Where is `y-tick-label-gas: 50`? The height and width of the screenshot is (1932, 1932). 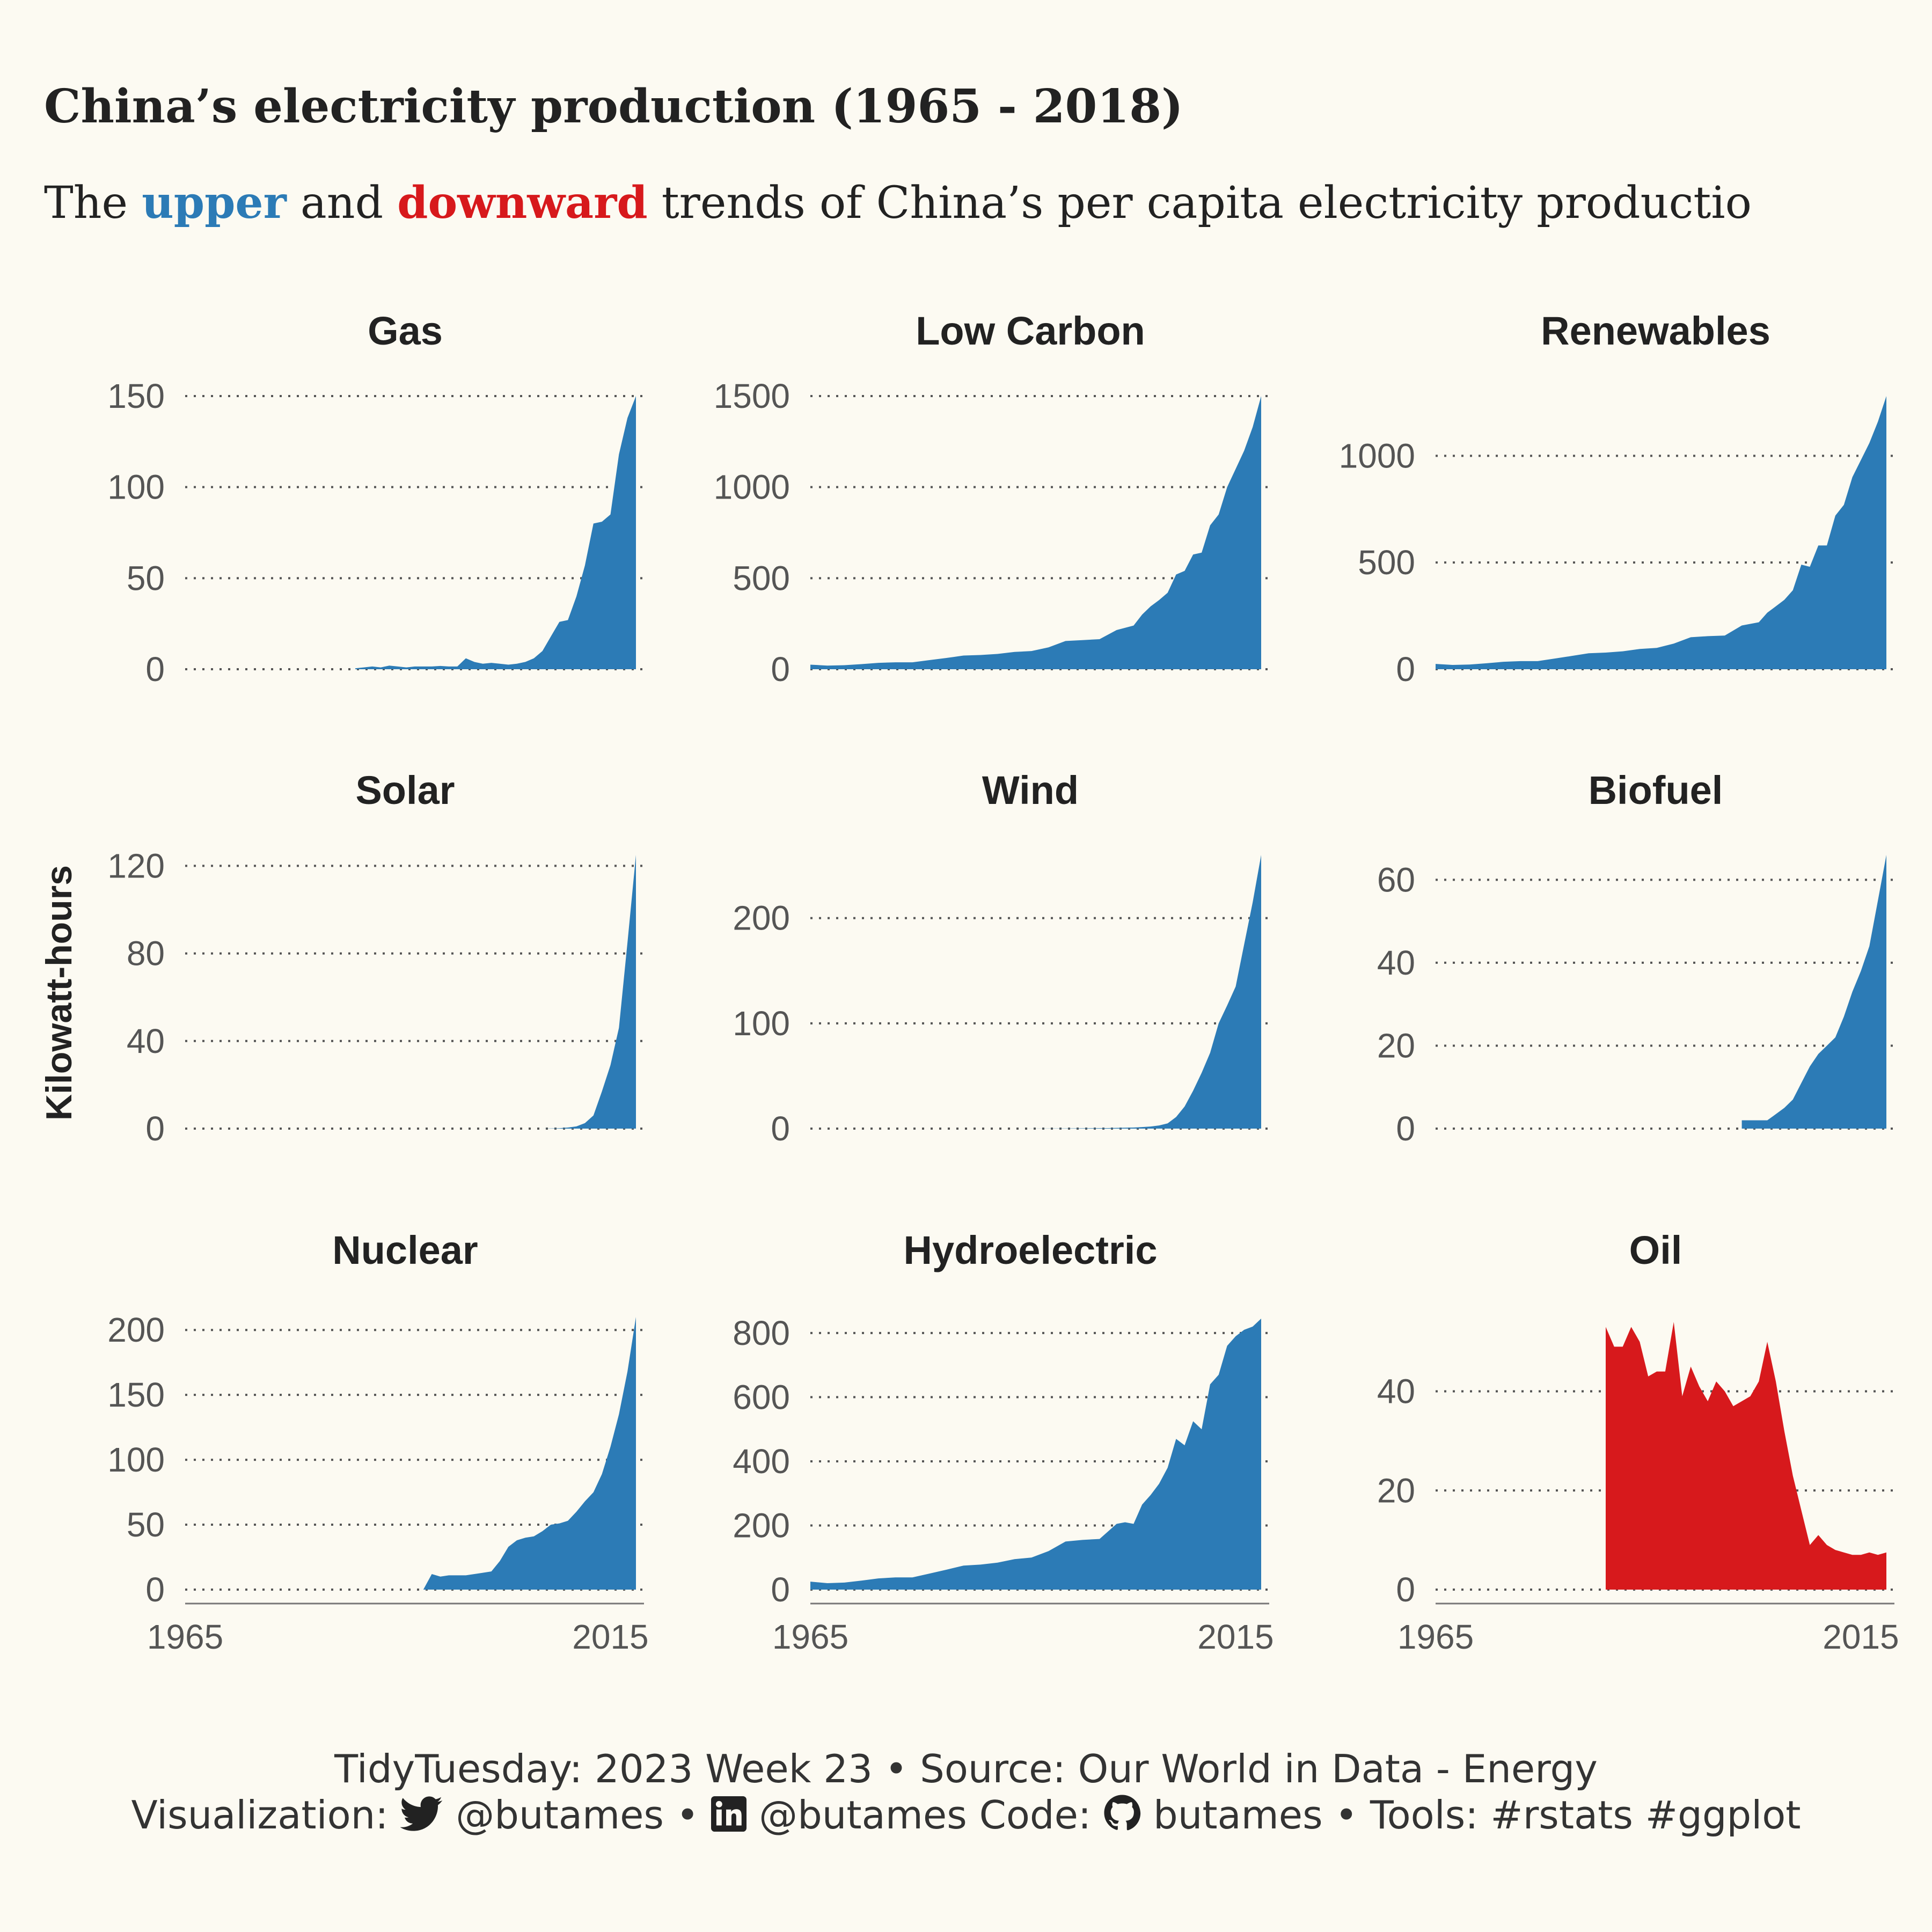
y-tick-label-gas: 50 is located at coordinates (146, 578).